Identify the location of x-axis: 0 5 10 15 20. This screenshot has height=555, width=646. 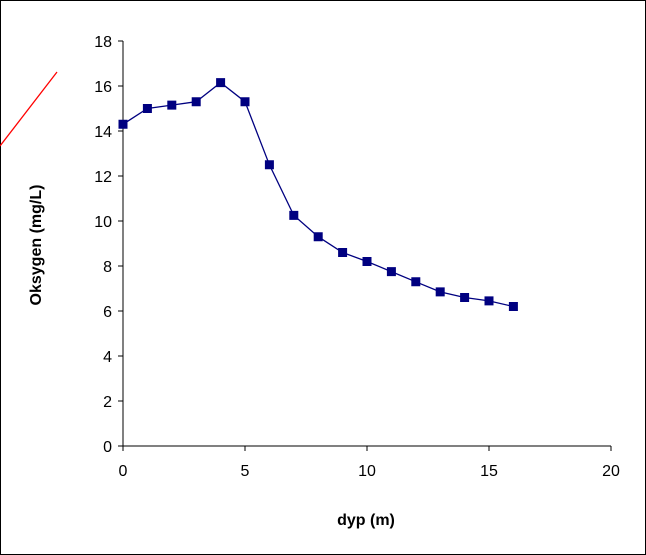
(369, 462).